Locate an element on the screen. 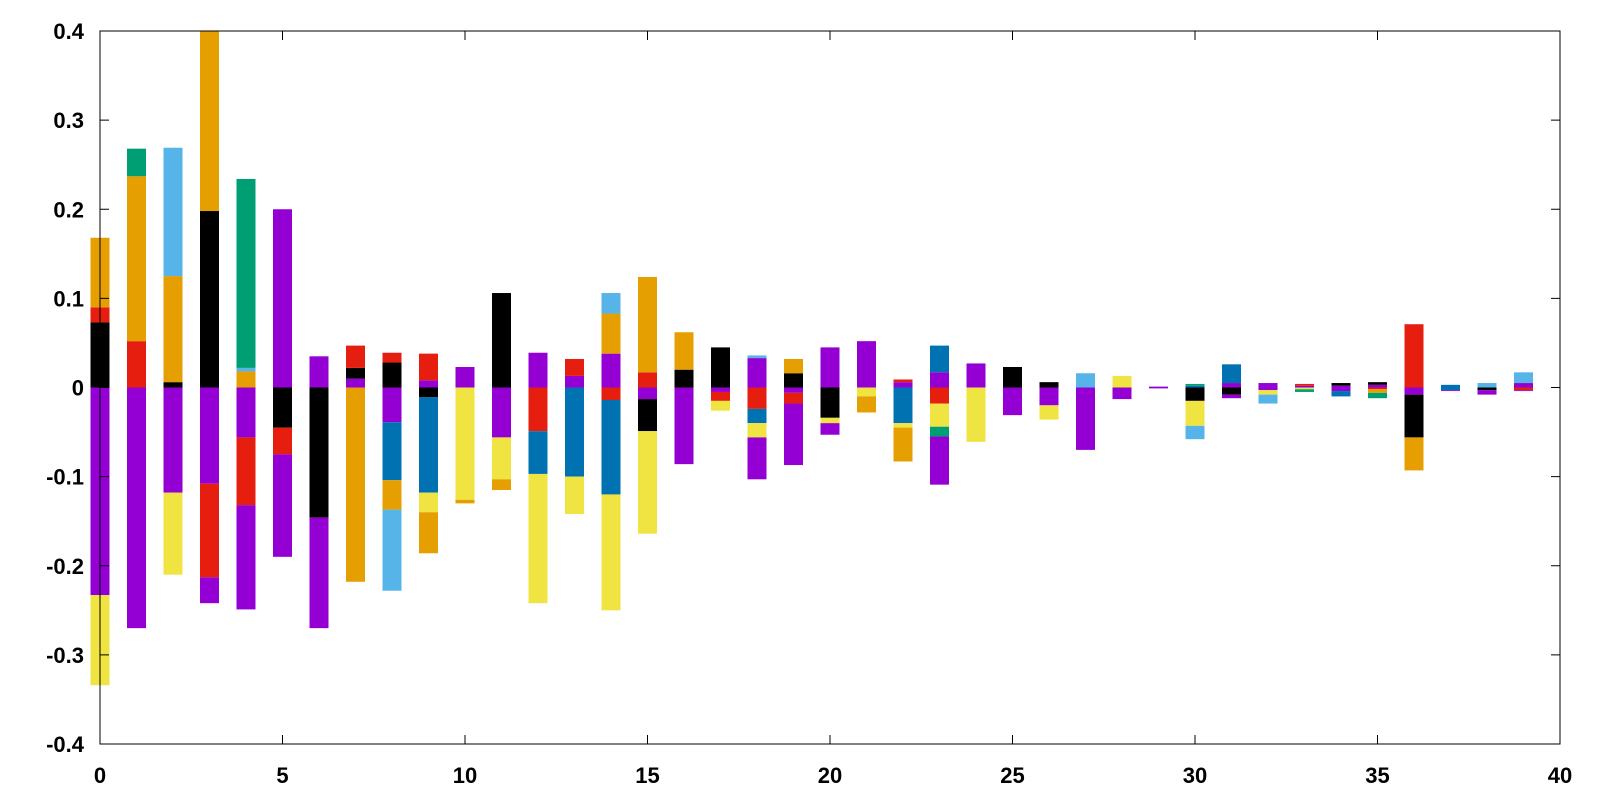  y-tick-label-2: -0.2 is located at coordinates (65, 566).